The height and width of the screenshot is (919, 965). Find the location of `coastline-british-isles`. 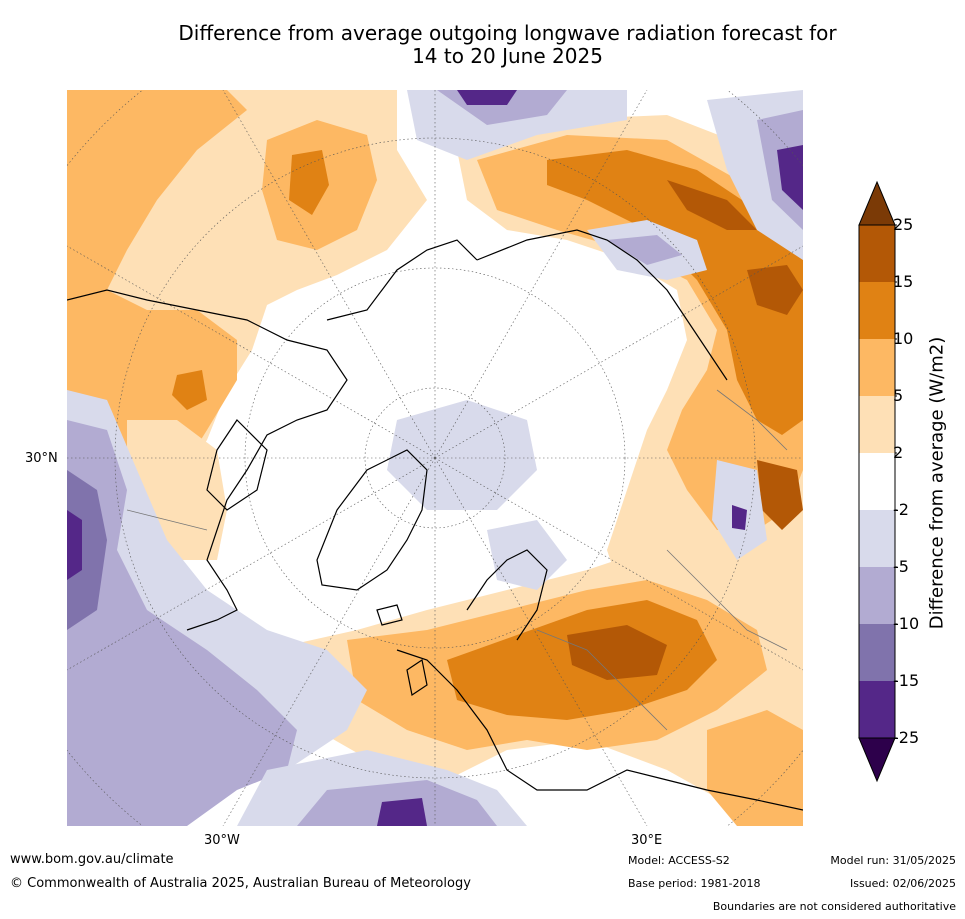

coastline-british-isles is located at coordinates (417, 677).